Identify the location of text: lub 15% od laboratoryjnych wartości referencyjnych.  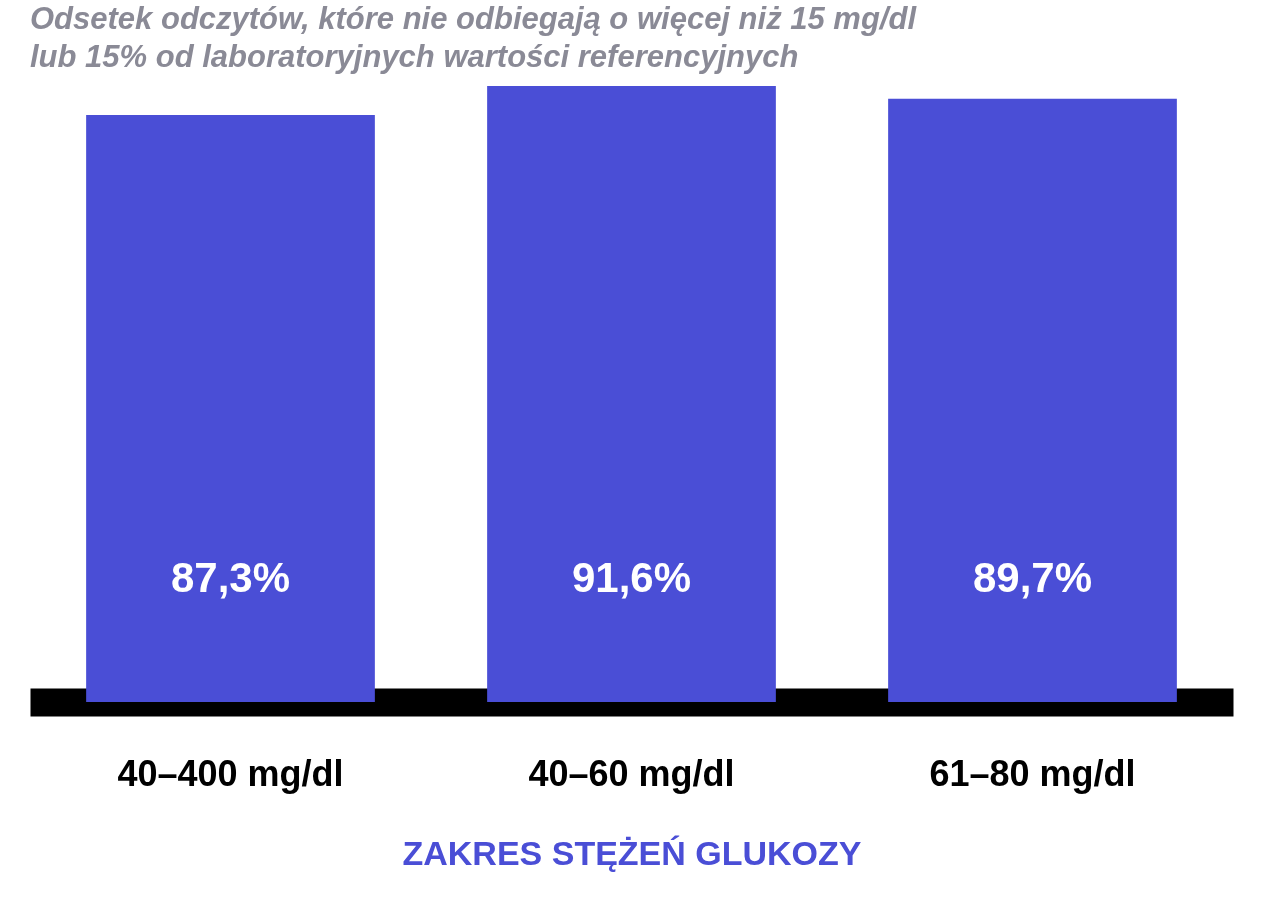
(414, 56).